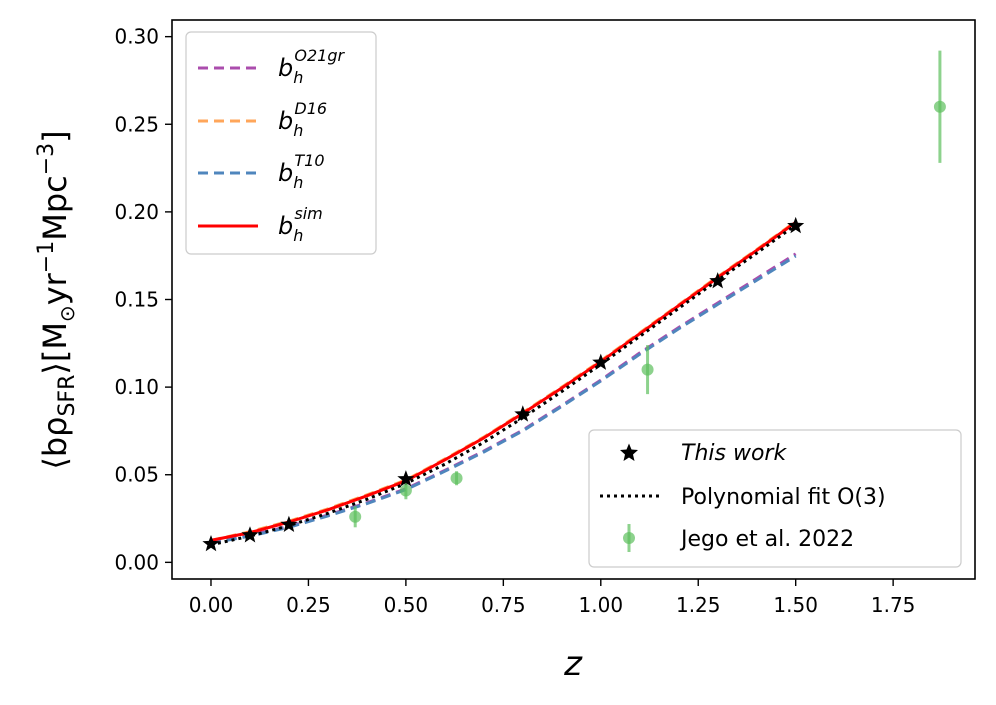  I want to click on x-tick-label: 0.00, so click(211, 605).